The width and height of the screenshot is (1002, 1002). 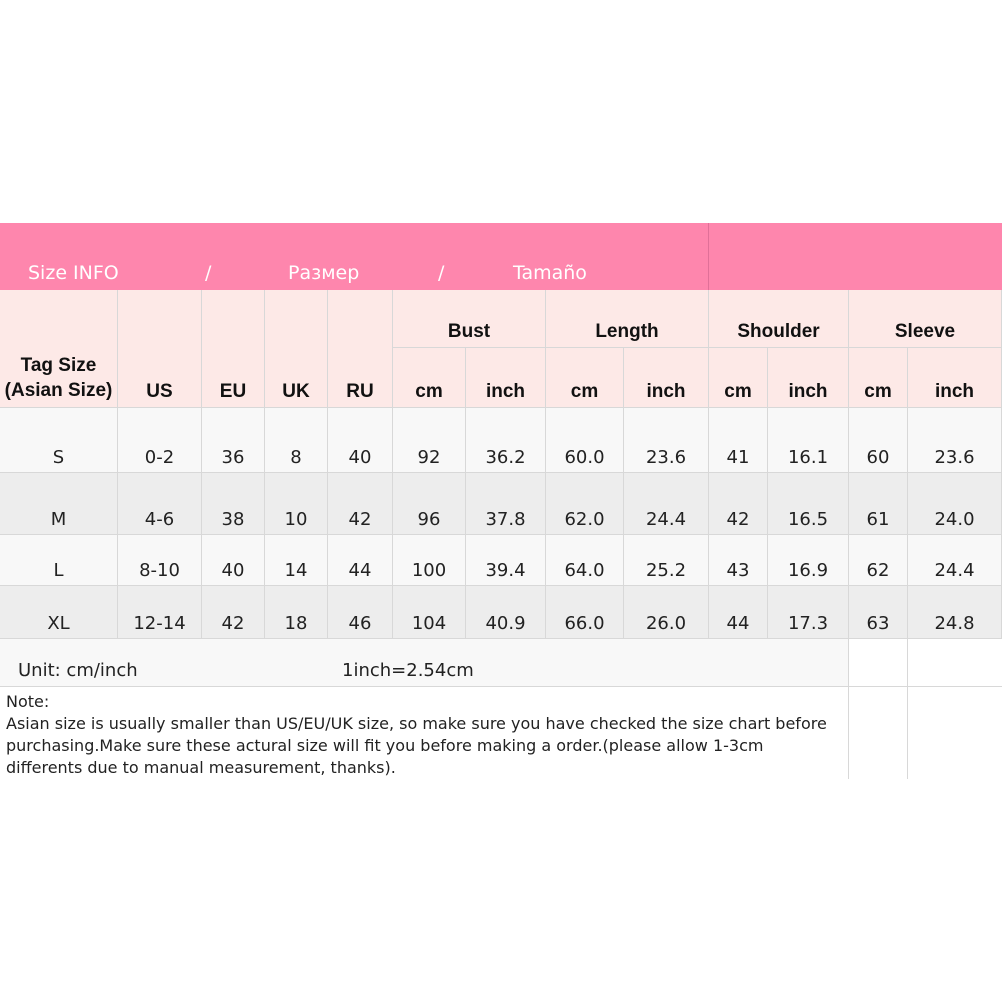 What do you see at coordinates (78, 670) in the screenshot?
I see `unit-text: Unit: cm/inch` at bounding box center [78, 670].